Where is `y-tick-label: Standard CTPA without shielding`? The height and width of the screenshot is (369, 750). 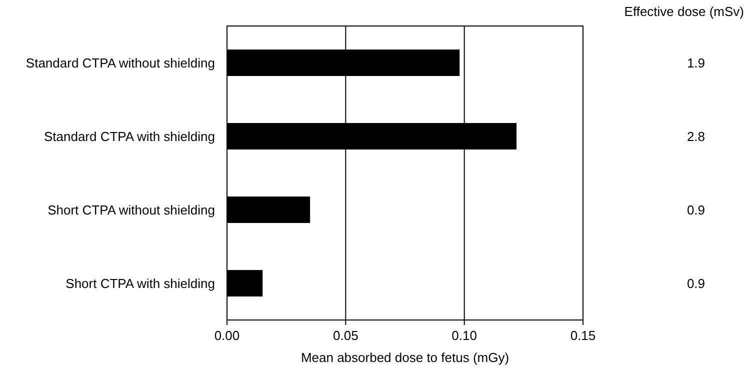 y-tick-label: Standard CTPA without shielding is located at coordinates (120, 62).